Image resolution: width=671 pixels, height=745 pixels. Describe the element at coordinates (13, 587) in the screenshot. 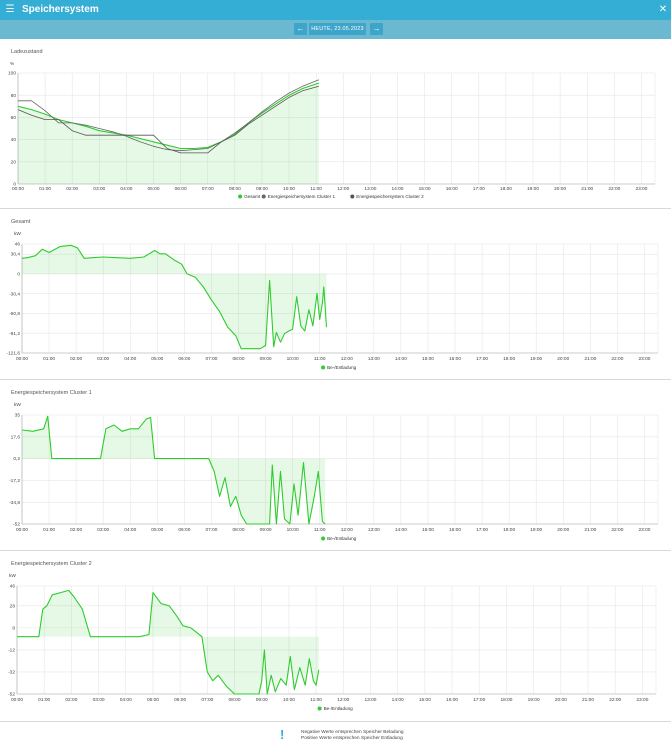

I see `y-tick-label: 46` at that location.